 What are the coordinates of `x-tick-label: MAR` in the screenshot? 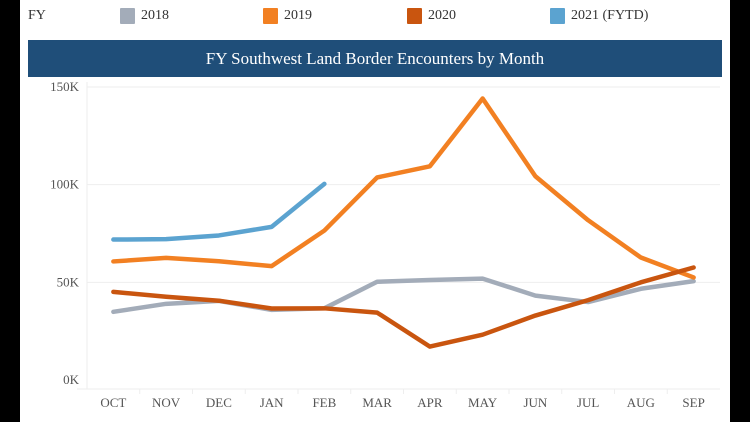 It's located at (377, 402).